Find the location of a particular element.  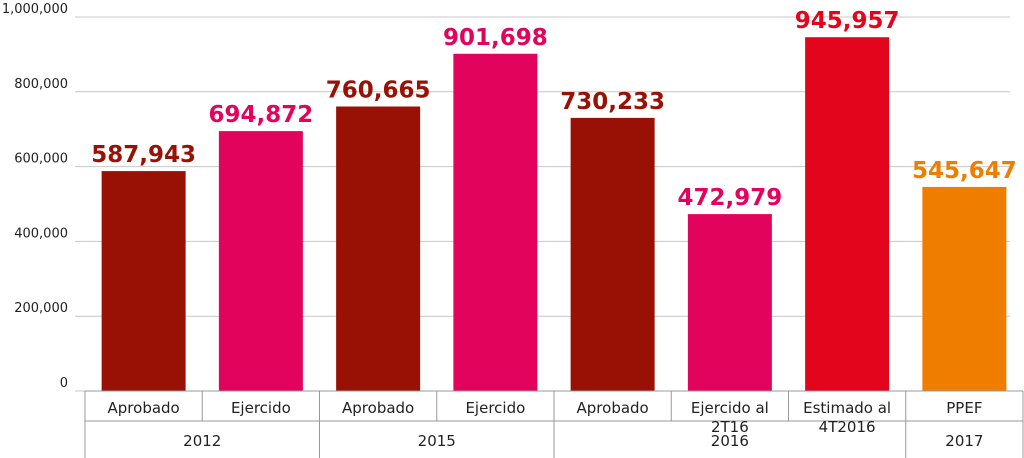

group-label: 2016 is located at coordinates (730, 441).